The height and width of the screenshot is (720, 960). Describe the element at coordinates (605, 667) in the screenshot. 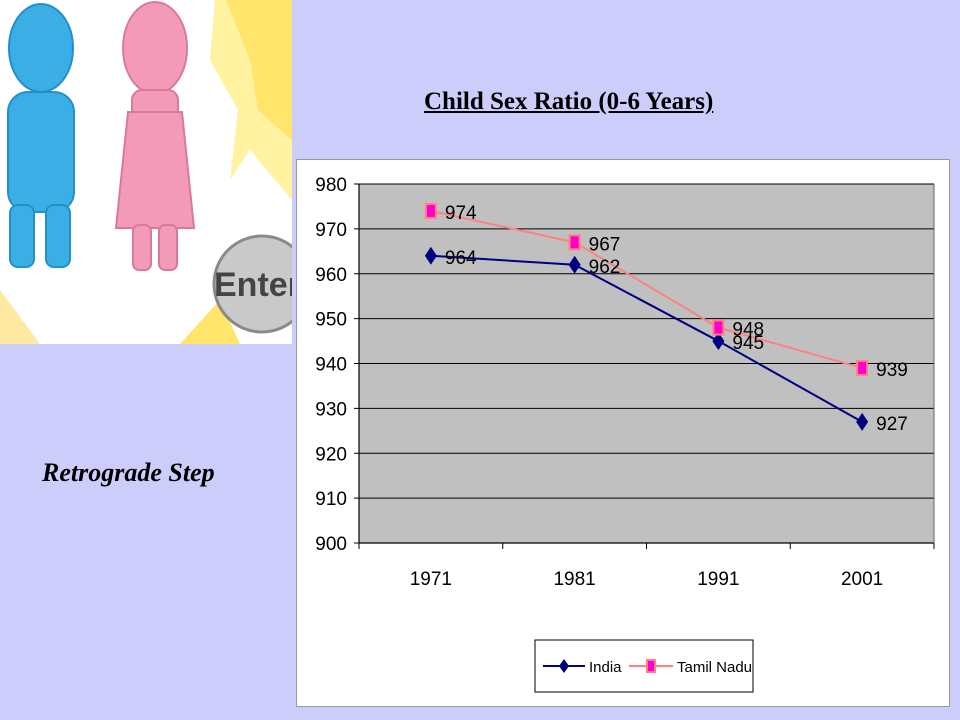

I see `legend-label-india: India` at that location.